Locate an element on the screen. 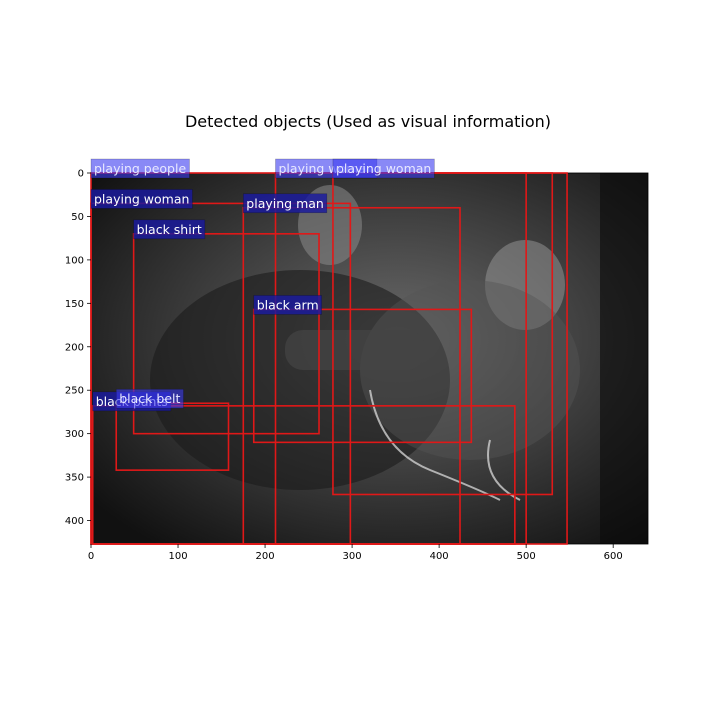 This screenshot has width=720, height=720. y-tick-label: 400 is located at coordinates (74, 521).